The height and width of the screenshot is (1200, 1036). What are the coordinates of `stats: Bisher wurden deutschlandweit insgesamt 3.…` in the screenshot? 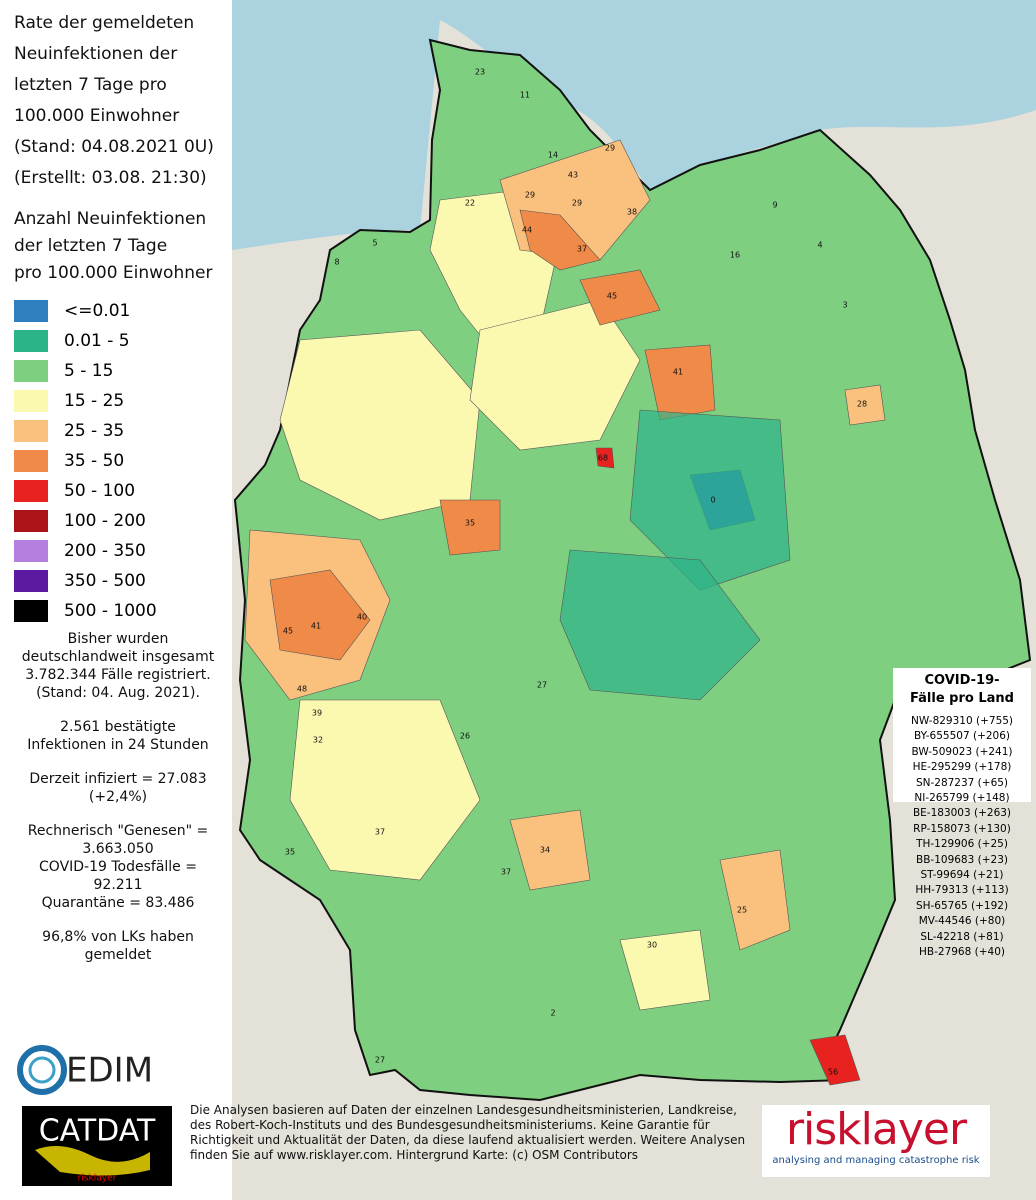 It's located at (118, 797).